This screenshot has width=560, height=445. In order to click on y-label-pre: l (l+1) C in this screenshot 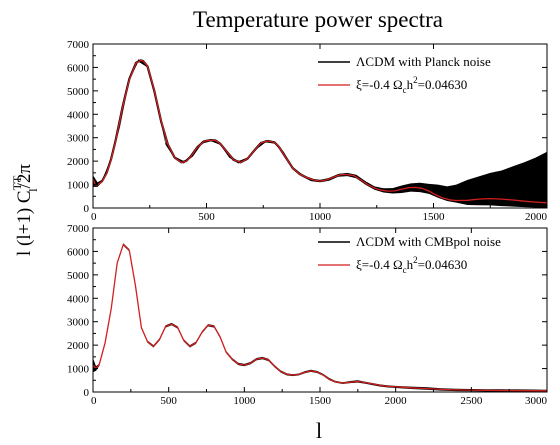, I will do `click(24, 223)`.